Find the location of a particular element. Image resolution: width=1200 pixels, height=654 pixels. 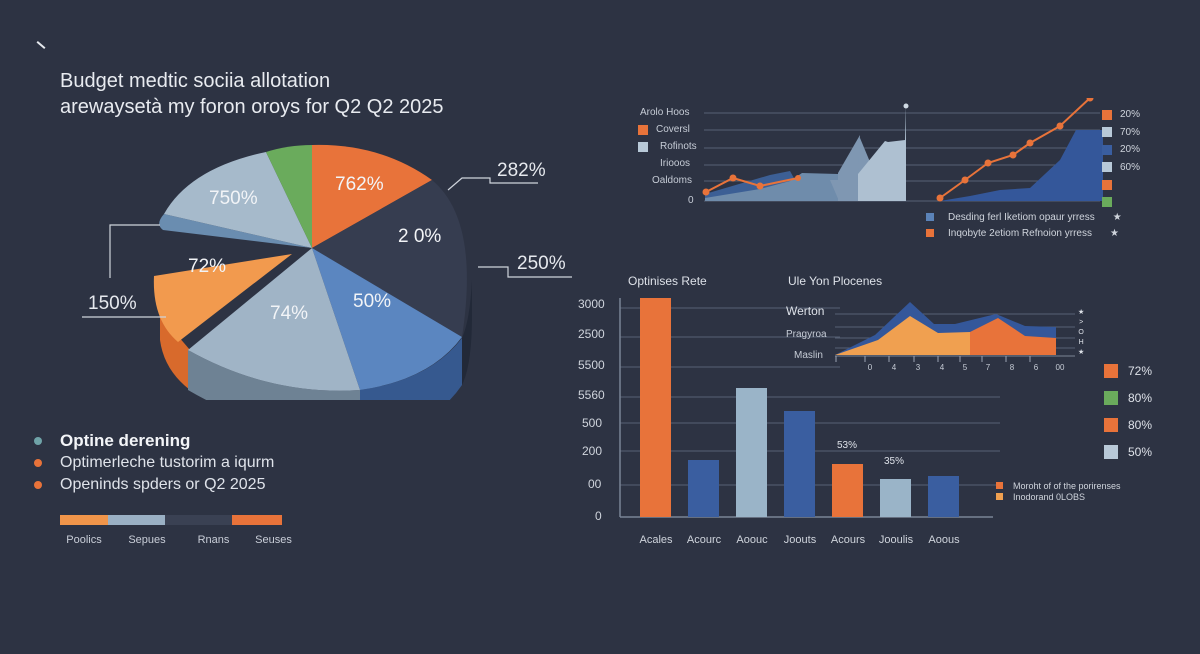

legend-item: 50% is located at coordinates (1128, 451).